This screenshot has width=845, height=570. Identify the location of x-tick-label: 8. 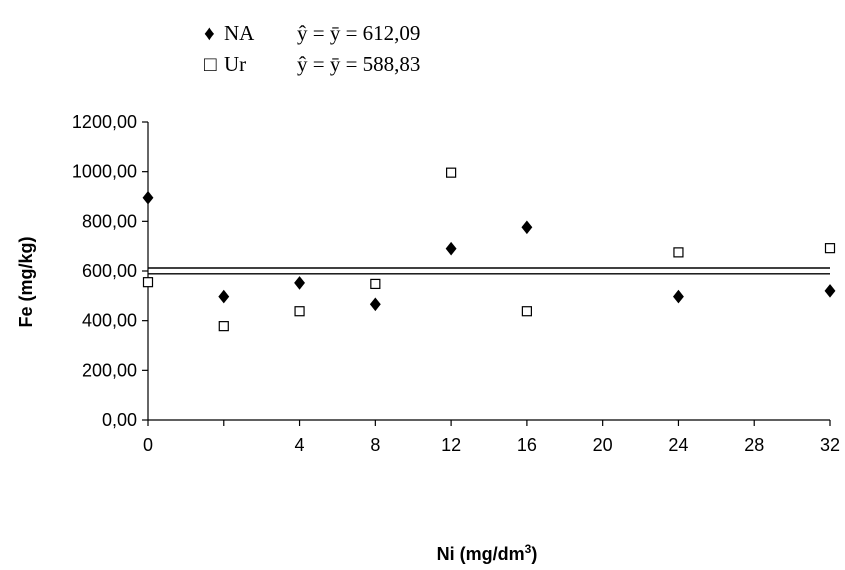
(375, 445).